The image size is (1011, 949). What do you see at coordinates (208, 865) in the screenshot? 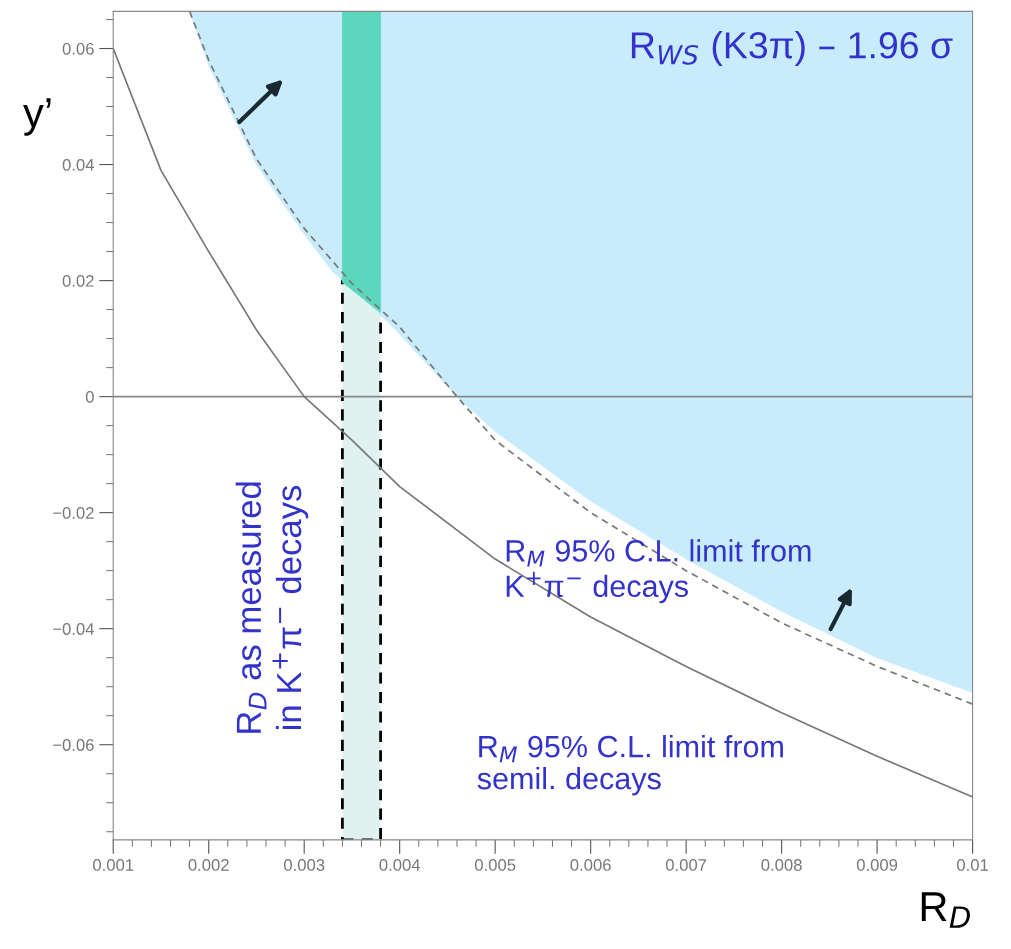
I see `x-tick-label: 0.002` at bounding box center [208, 865].